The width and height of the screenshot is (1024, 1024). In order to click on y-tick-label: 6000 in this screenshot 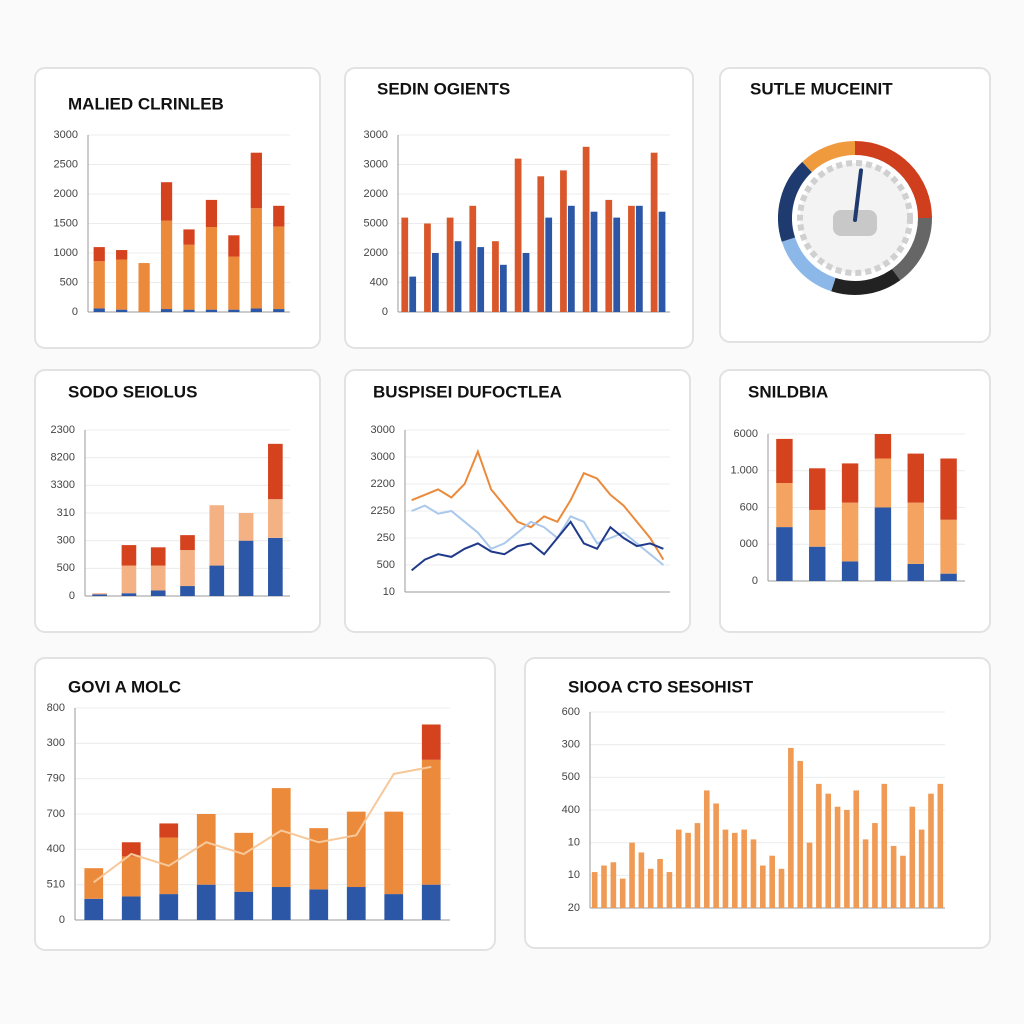, I will do `click(746, 434)`.